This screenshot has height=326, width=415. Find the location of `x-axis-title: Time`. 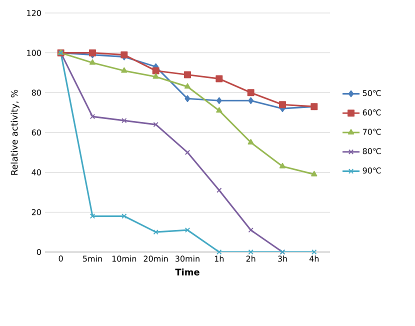

x-axis-title: Time is located at coordinates (187, 272).